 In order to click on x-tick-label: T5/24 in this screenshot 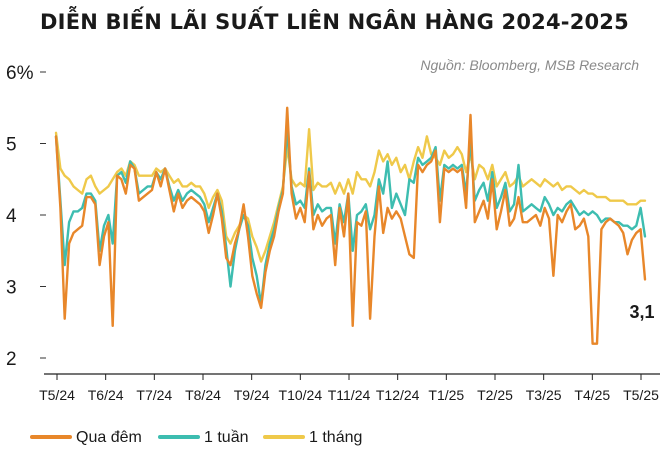, I will do `click(57, 395)`.